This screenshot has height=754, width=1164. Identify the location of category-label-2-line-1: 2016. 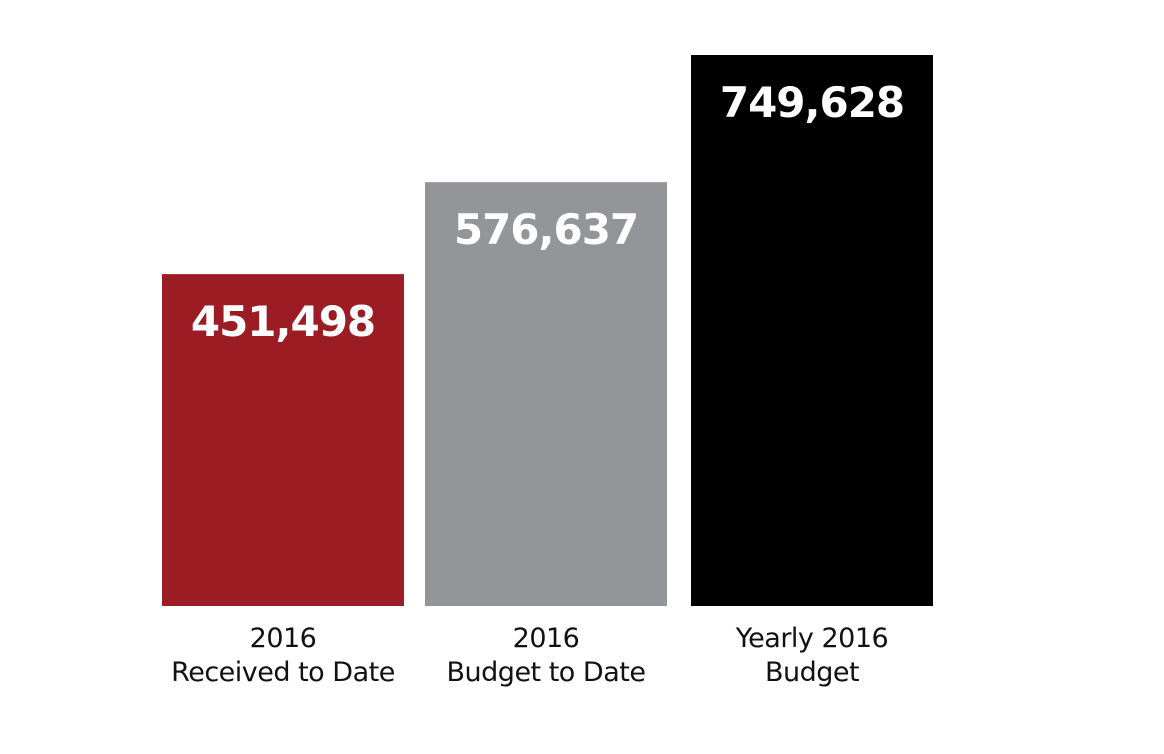
(546, 638).